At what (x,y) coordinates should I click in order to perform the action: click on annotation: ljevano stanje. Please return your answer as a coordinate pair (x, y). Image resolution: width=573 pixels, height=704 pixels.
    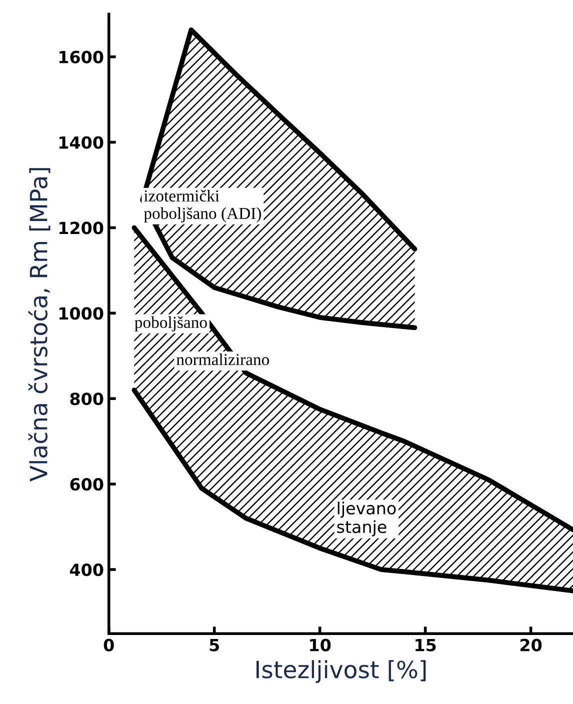
    Looking at the image, I should click on (366, 519).